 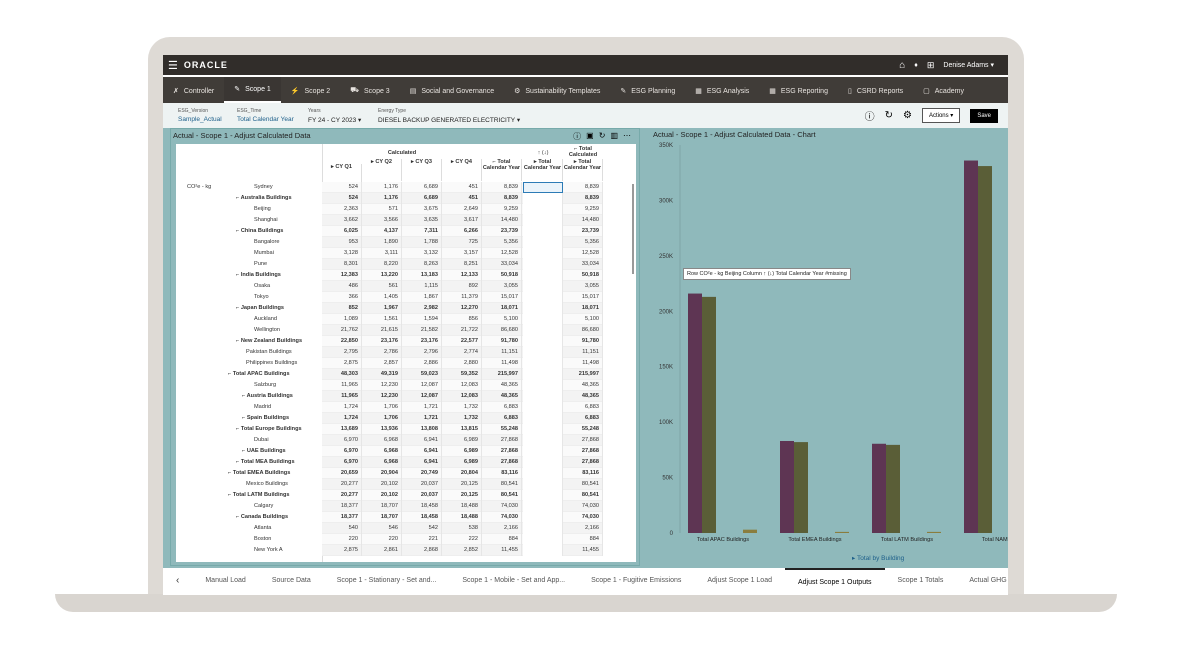 I want to click on data-cell: 4,137, so click(x=382, y=231).